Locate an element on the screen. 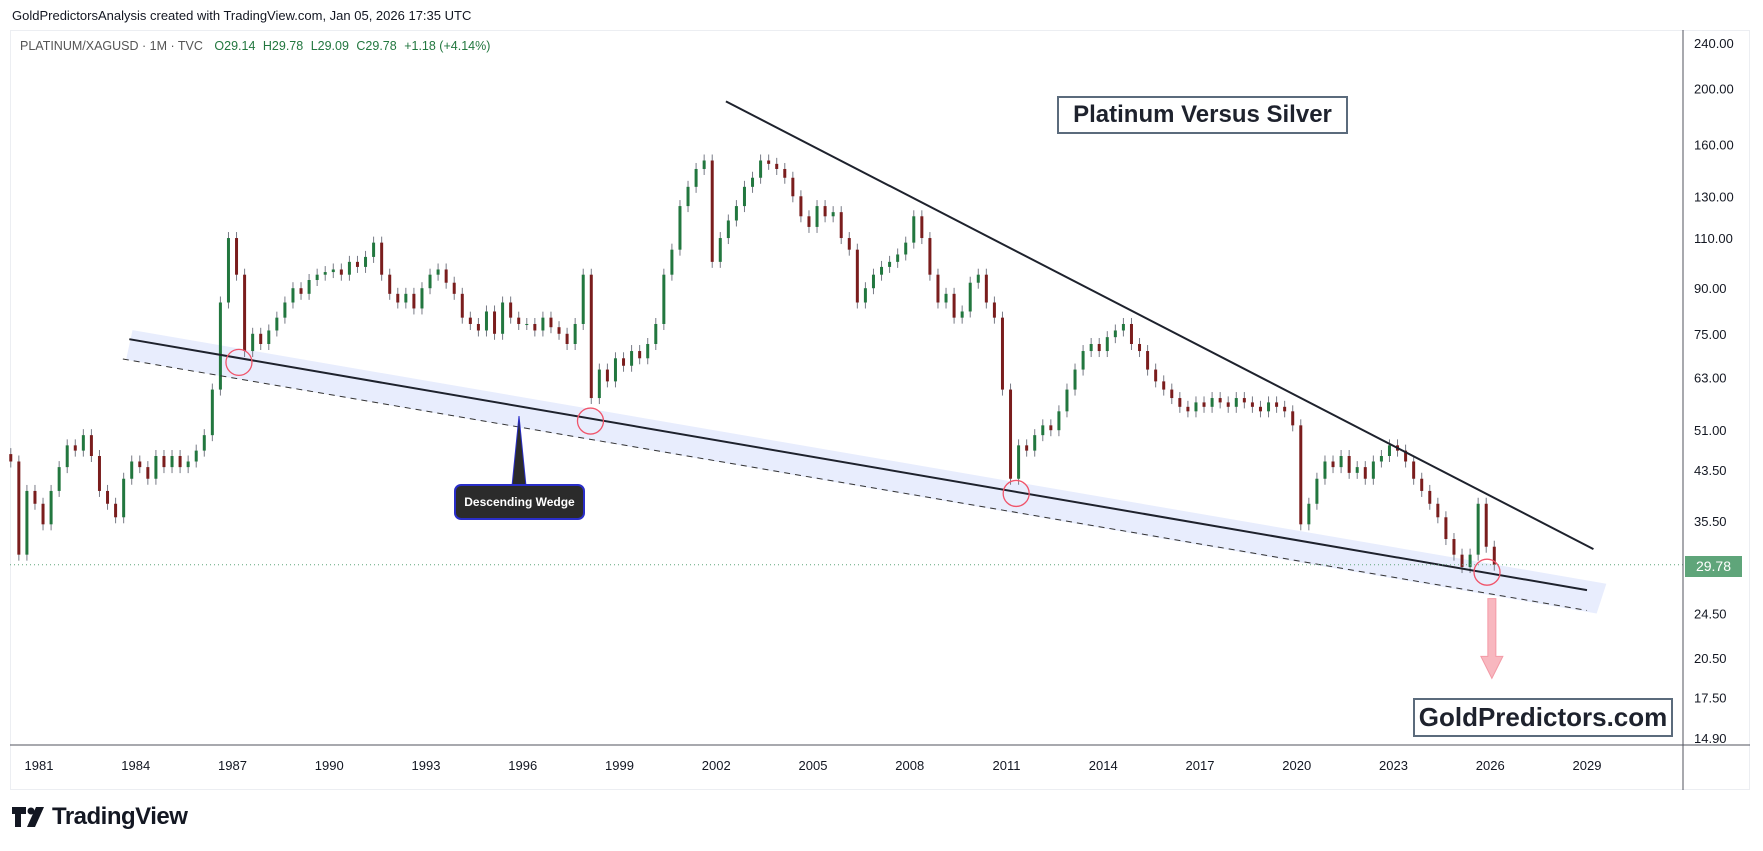  price-tick-label: 130.00 is located at coordinates (1714, 196).